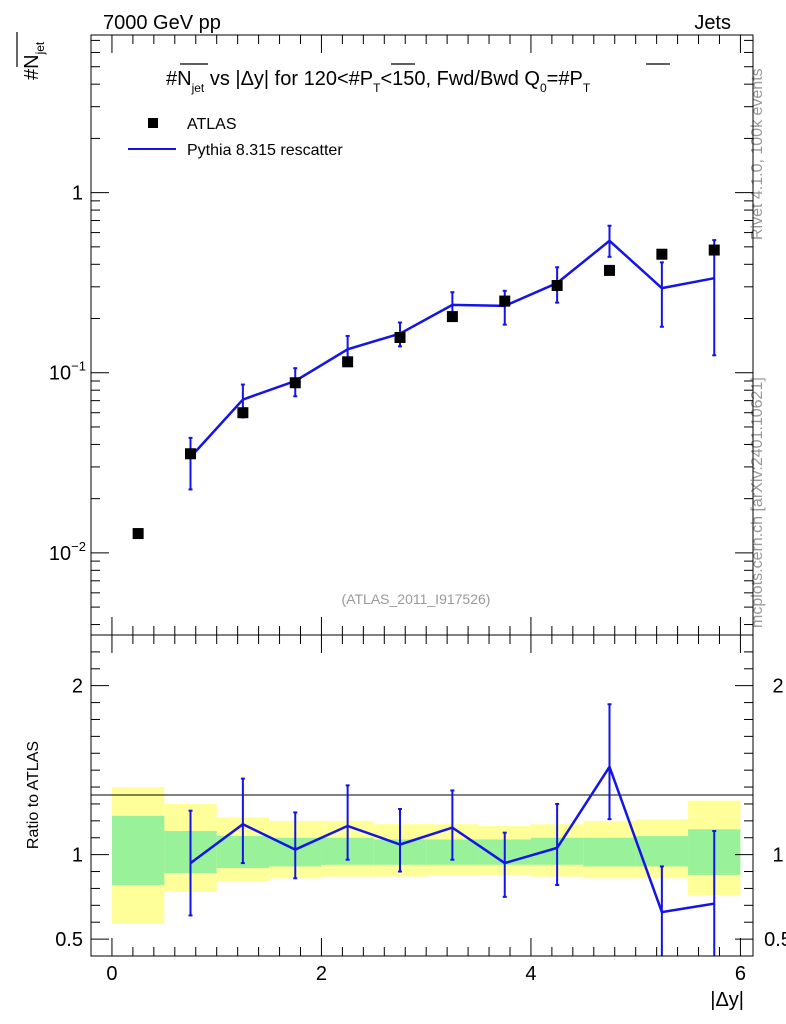  Describe the element at coordinates (321, 974) in the screenshot. I see `x-tick-label: 2` at that location.